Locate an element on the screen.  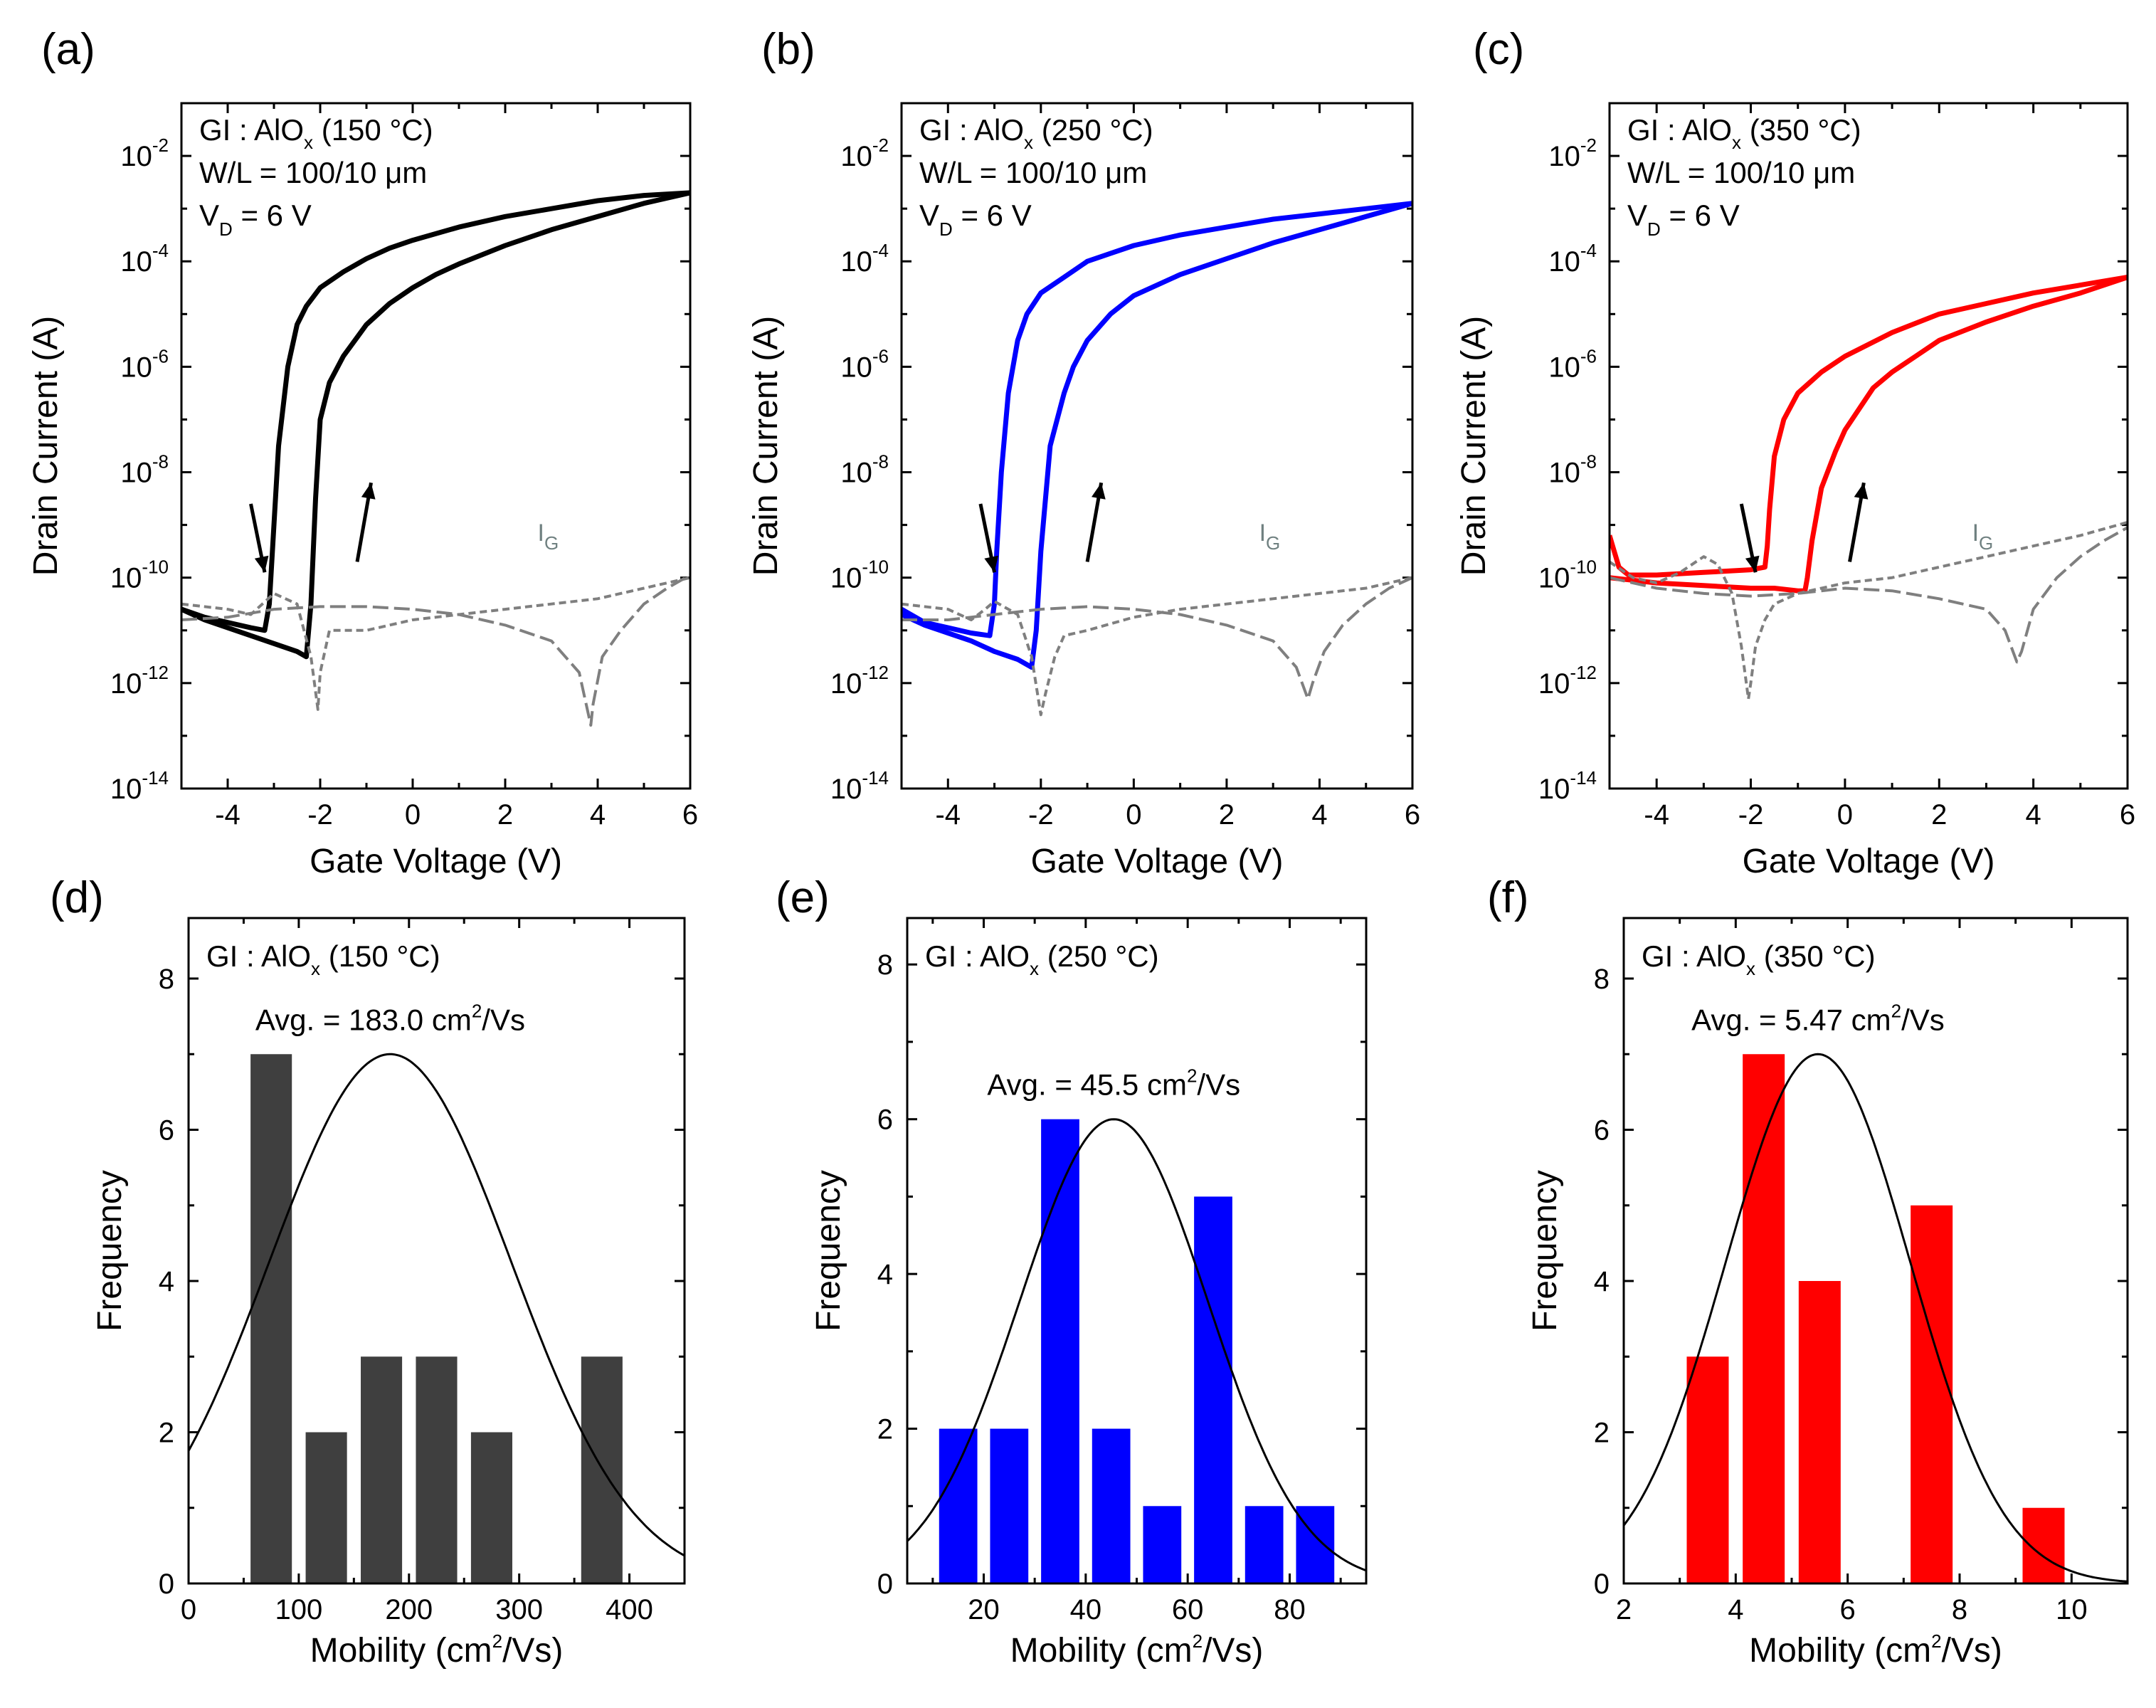
x-tick-label: 100 is located at coordinates (299, 1609).